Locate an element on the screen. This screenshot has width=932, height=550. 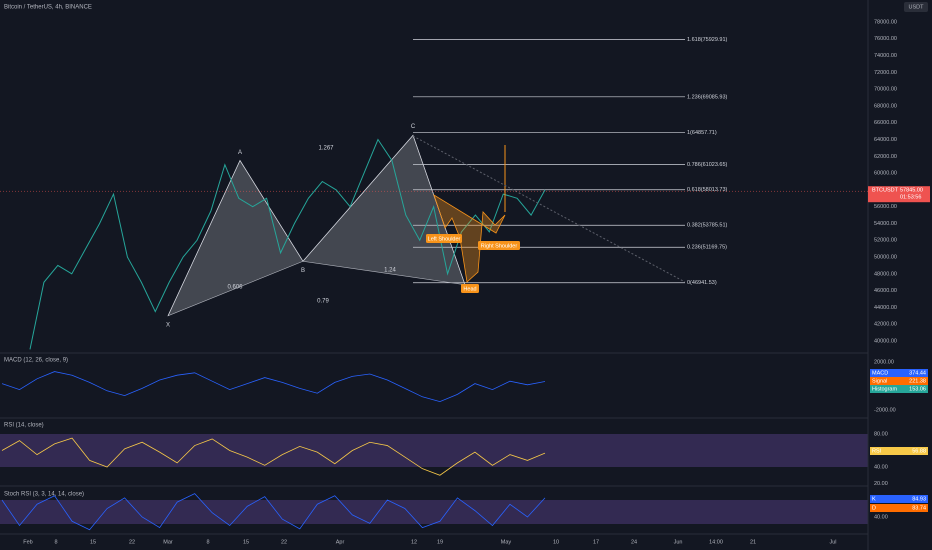
panel-title: MACD (12, 26, close, 9) is located at coordinates (36, 361).